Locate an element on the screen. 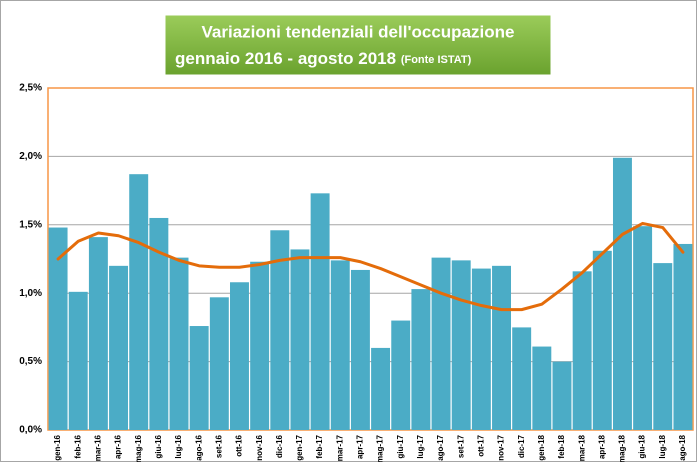 The width and height of the screenshot is (697, 462). x-tick-label: gen-17 is located at coordinates (299, 447).